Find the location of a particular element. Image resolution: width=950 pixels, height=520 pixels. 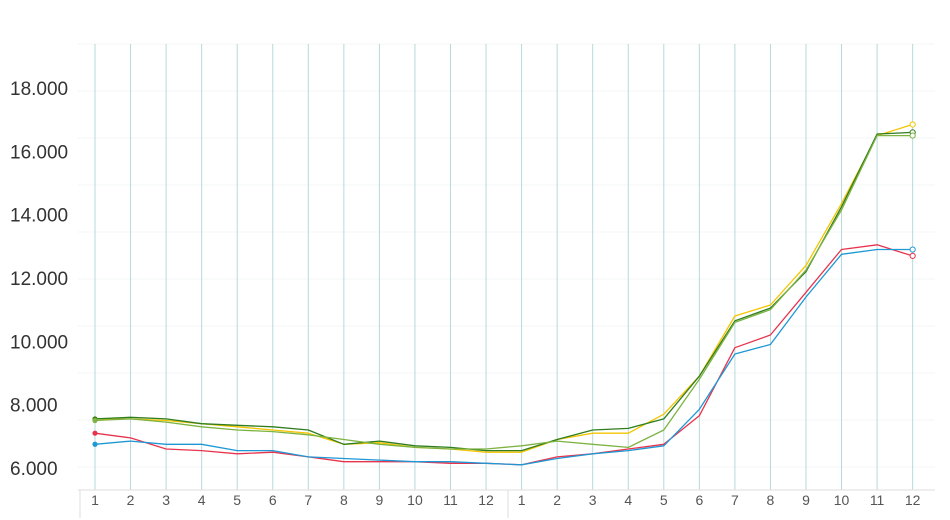

x-axis: 1 2 3 4 5 6 7 8 9 10 11 12 1 2 3 4 5 6 7 8 9 10 11 12 is located at coordinates (506, 503).